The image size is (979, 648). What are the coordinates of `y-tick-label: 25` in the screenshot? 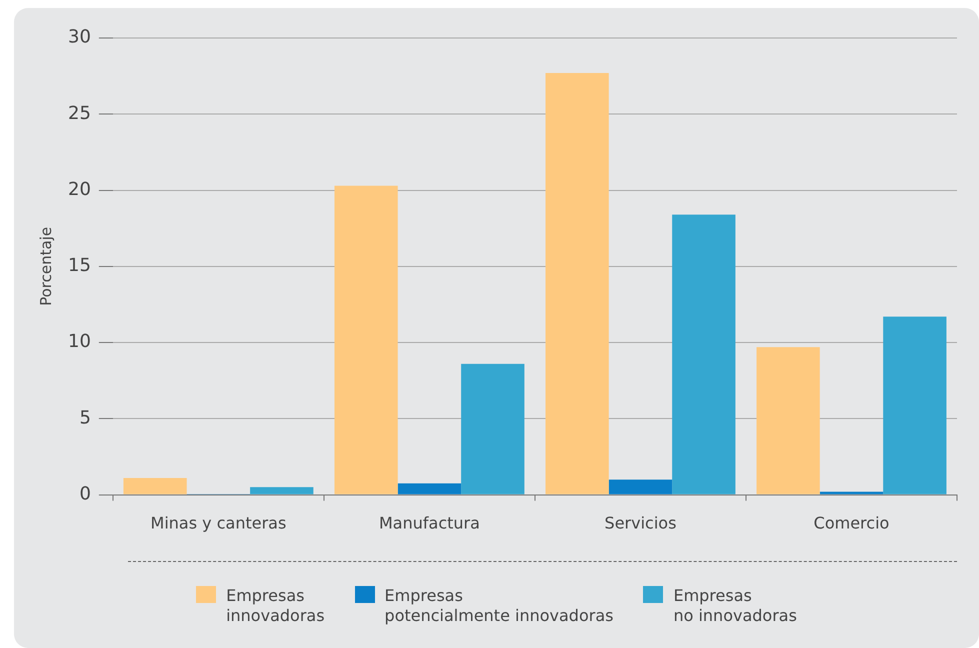 It's located at (79, 113).